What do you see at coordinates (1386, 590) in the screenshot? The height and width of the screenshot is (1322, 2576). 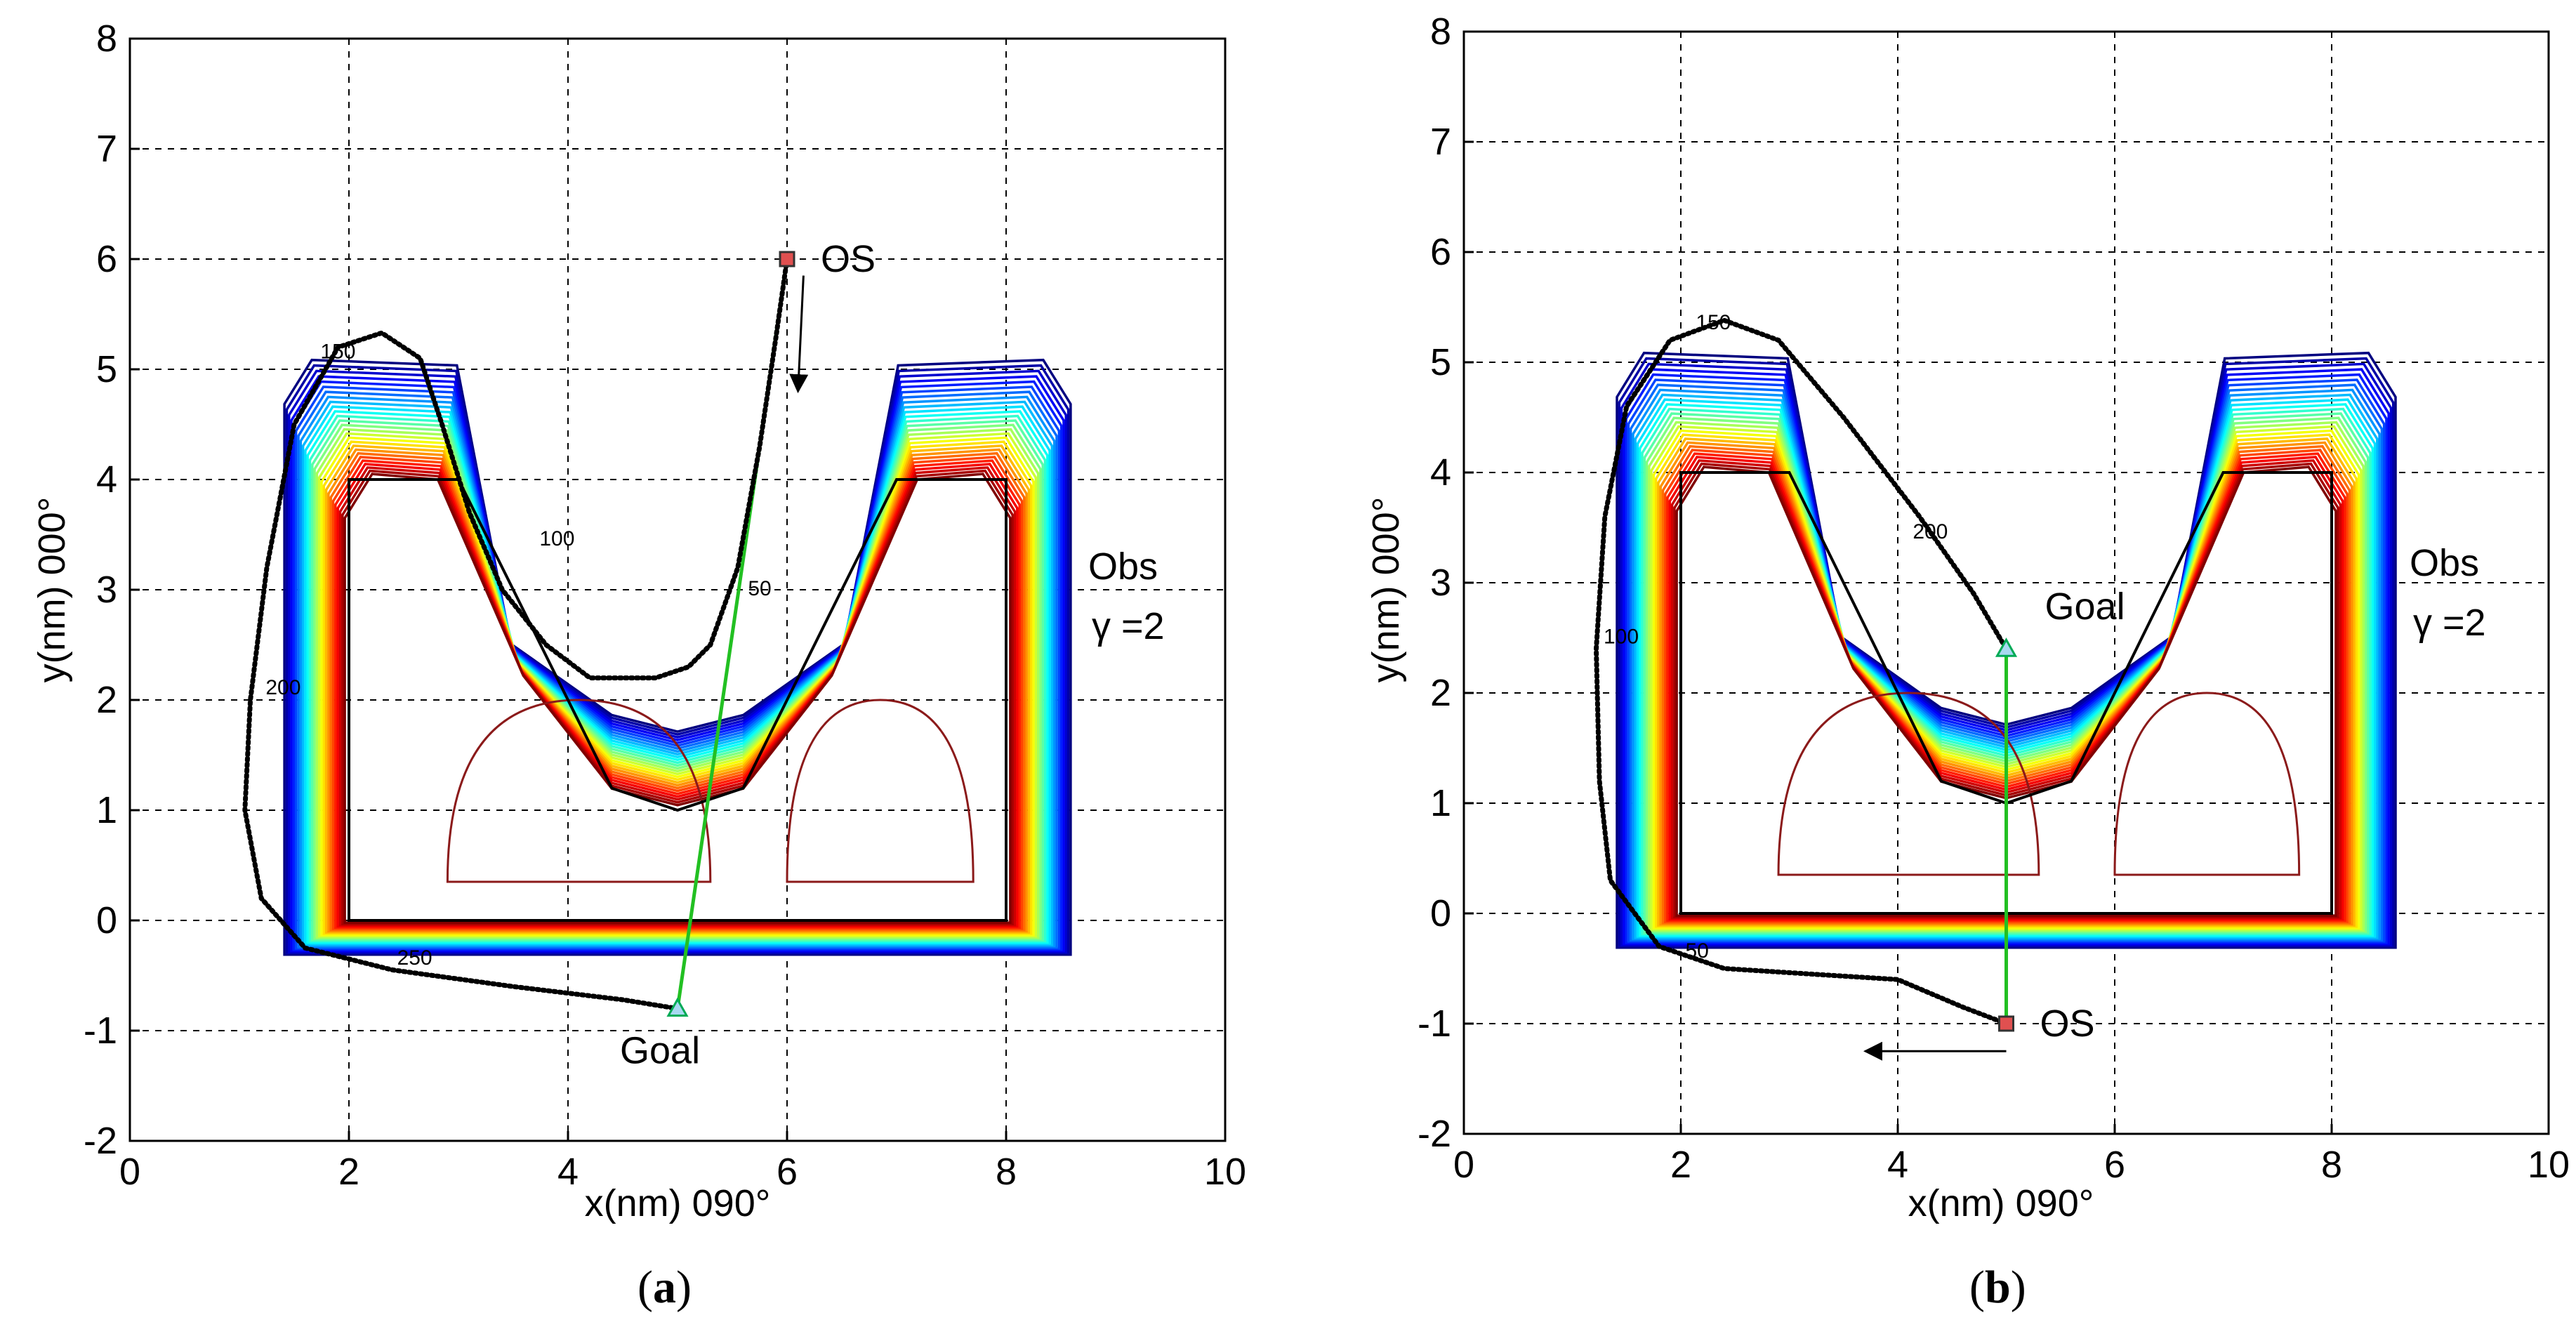 I see `y-axis-label-b: y(nm) 000°` at bounding box center [1386, 590].